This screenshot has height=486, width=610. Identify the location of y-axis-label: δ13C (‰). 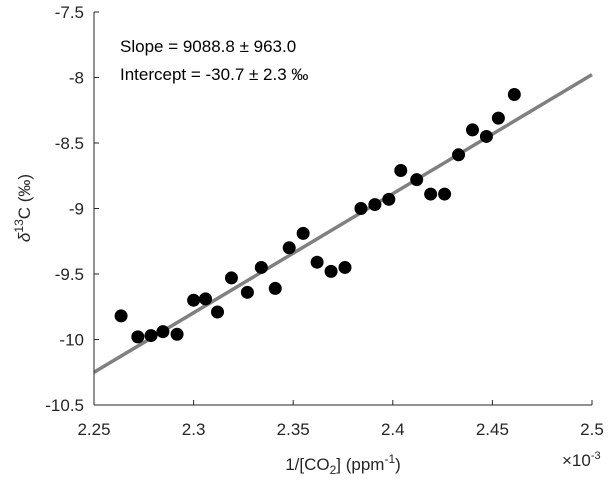
(23, 208).